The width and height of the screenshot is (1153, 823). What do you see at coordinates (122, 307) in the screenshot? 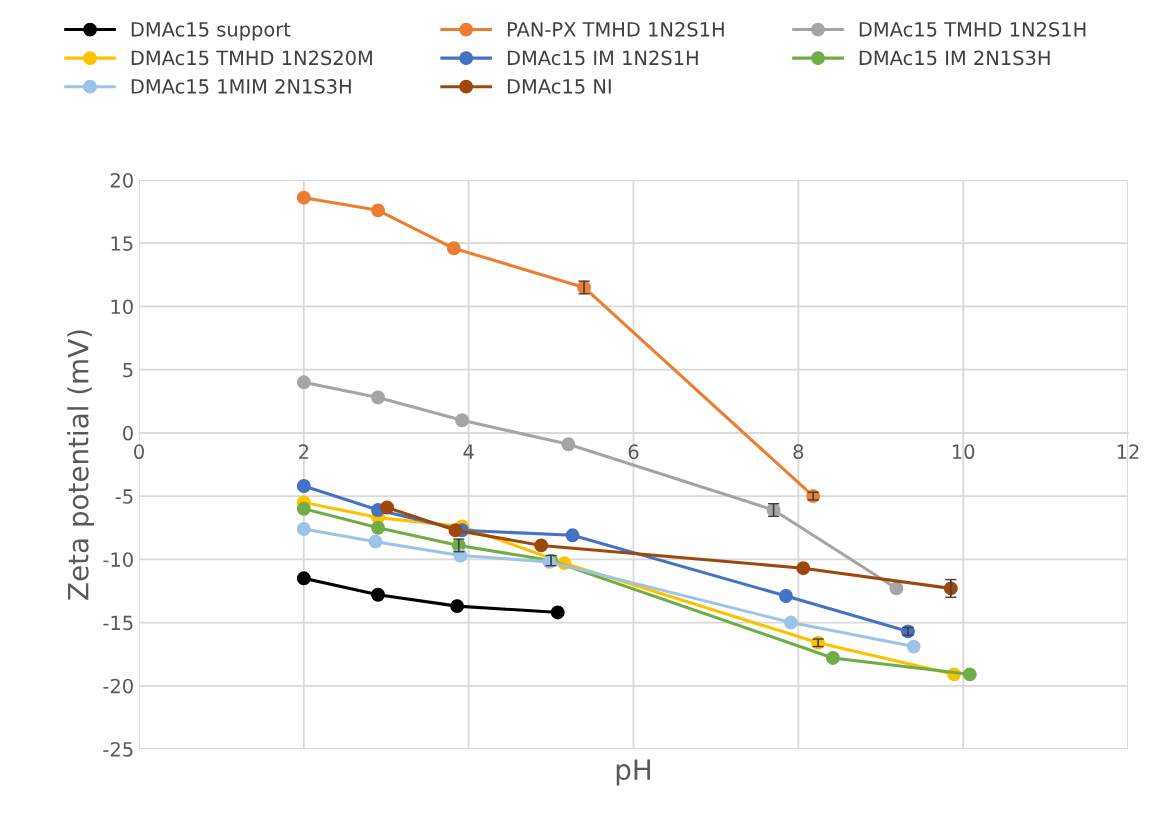
I see `y-tick-label: 10` at bounding box center [122, 307].